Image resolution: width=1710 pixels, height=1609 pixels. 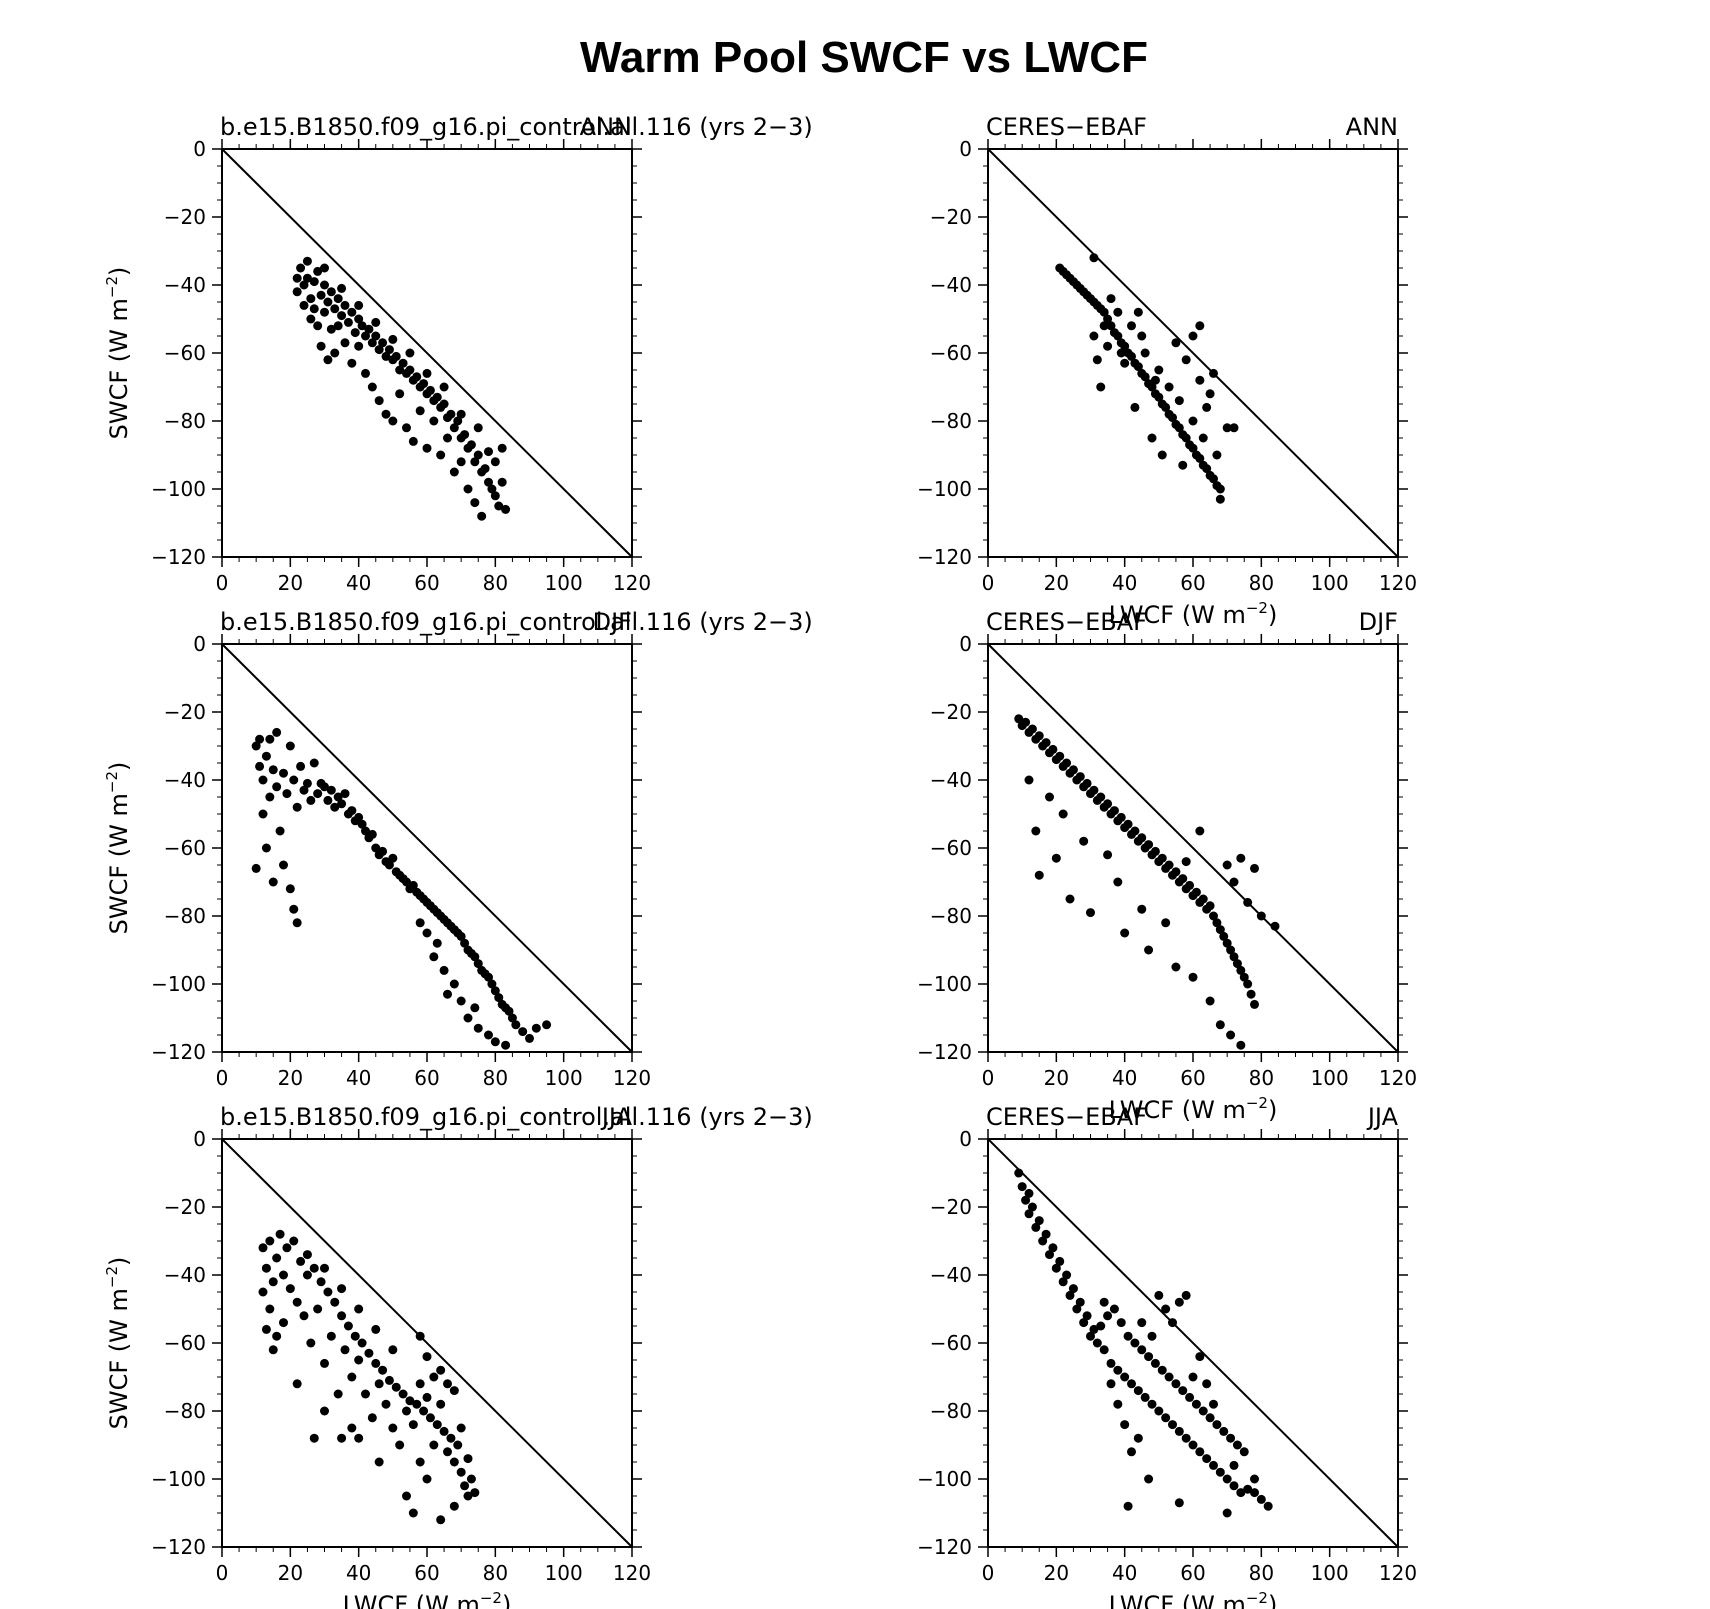 What do you see at coordinates (185, 712) in the screenshot?
I see `y-tick-label: −20` at bounding box center [185, 712].